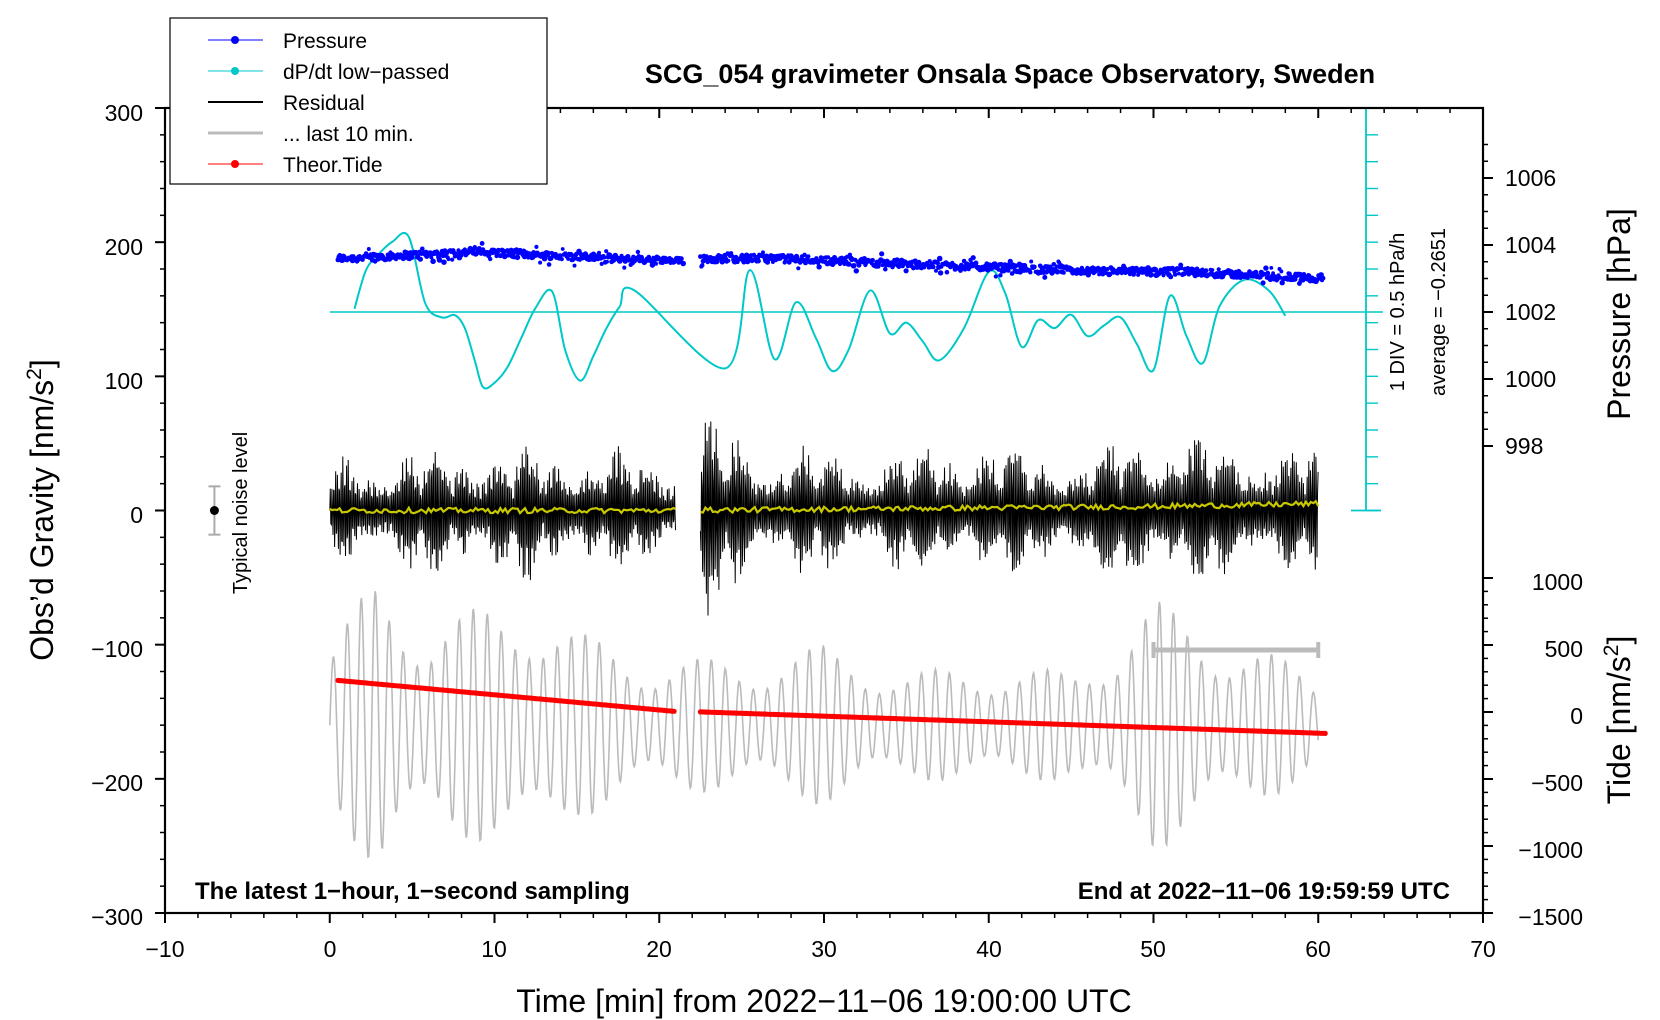 Image resolution: width=1660 pixels, height=1020 pixels. I want to click on residual-line, so click(1009, 518).